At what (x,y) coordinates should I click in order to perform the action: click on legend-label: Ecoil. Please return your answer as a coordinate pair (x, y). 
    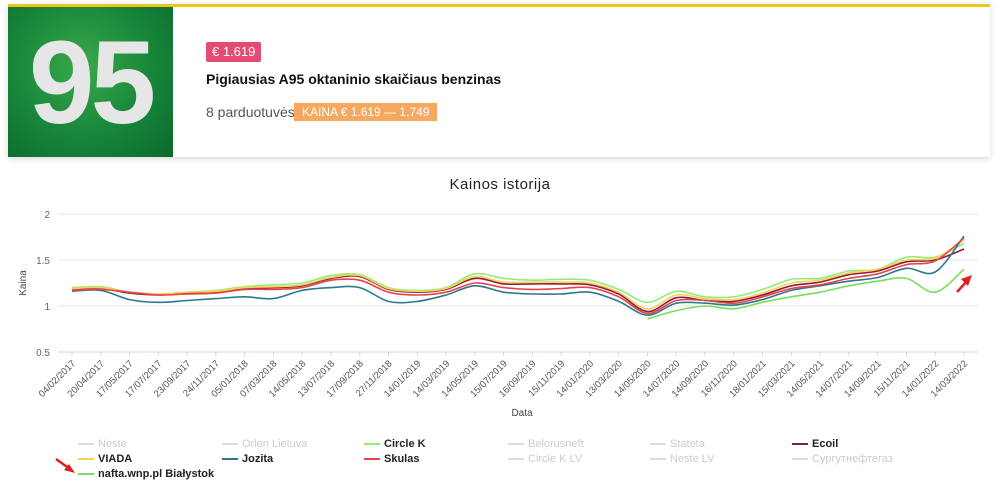
    Looking at the image, I should click on (825, 444).